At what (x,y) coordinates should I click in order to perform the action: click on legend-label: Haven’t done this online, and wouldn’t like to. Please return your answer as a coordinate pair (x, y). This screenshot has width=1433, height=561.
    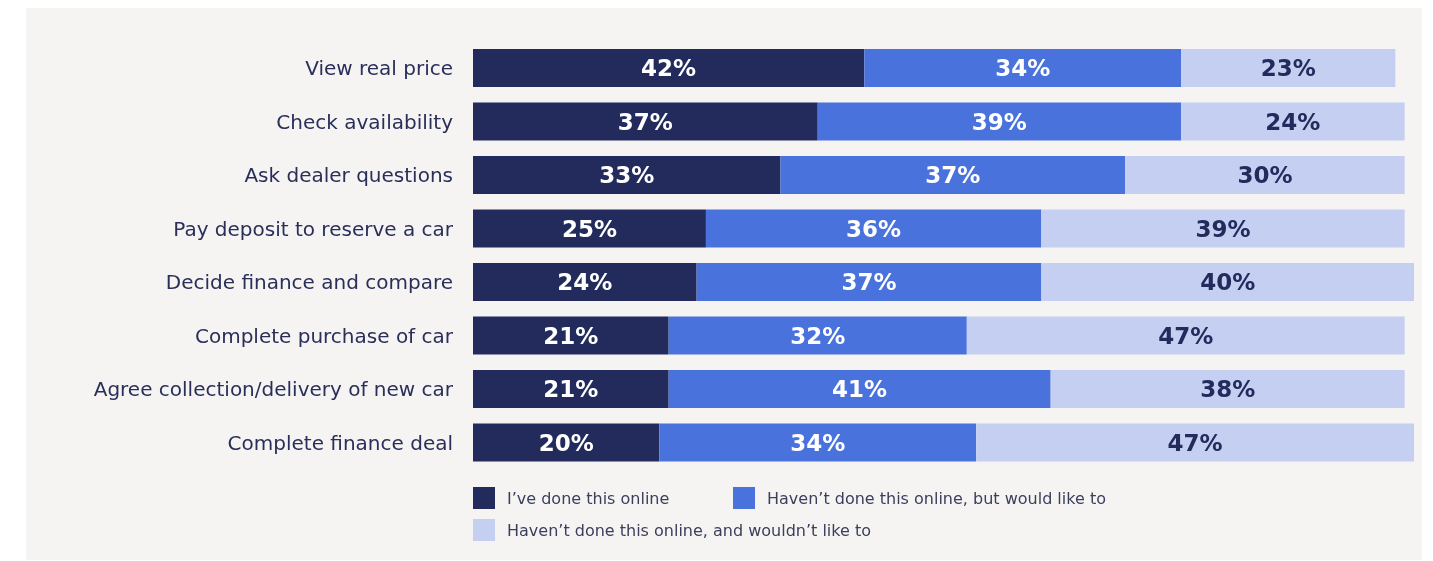
    Looking at the image, I should click on (689, 530).